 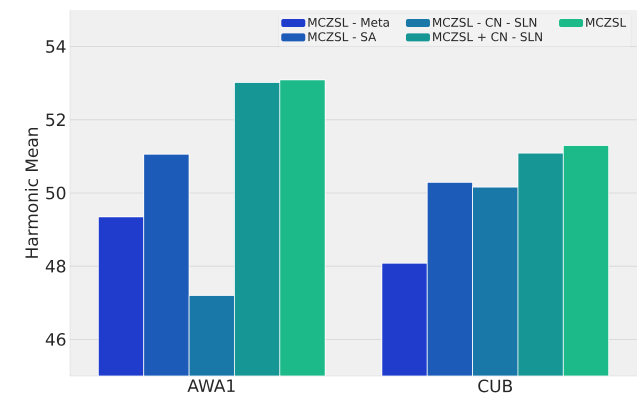 What do you see at coordinates (56, 266) in the screenshot?
I see `y-tick-label: 48` at bounding box center [56, 266].